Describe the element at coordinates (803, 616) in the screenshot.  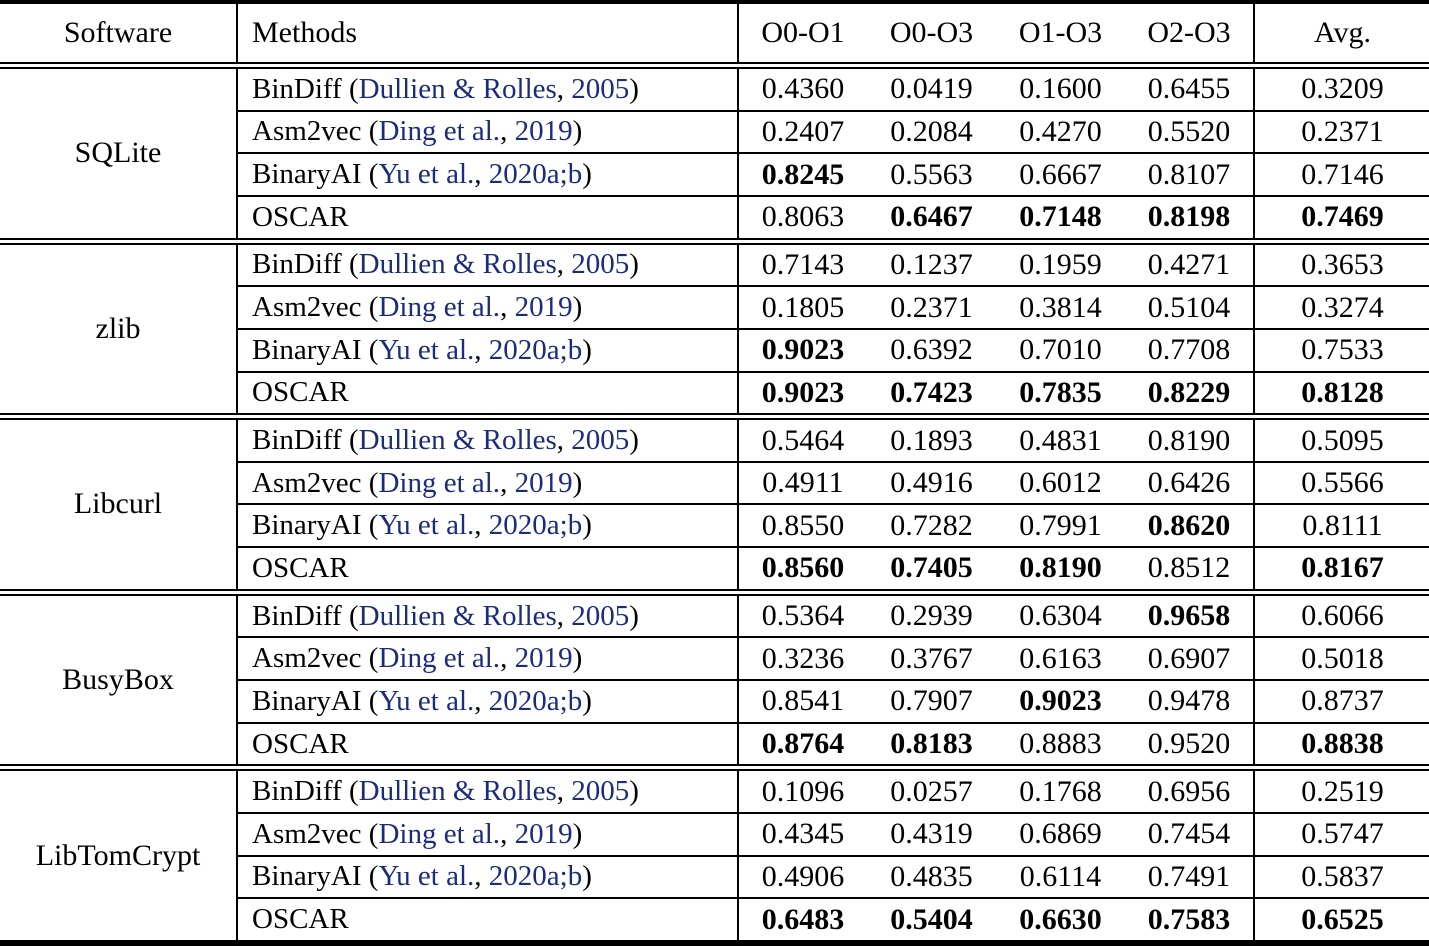
I see `value-cell: 0.5364` at that location.